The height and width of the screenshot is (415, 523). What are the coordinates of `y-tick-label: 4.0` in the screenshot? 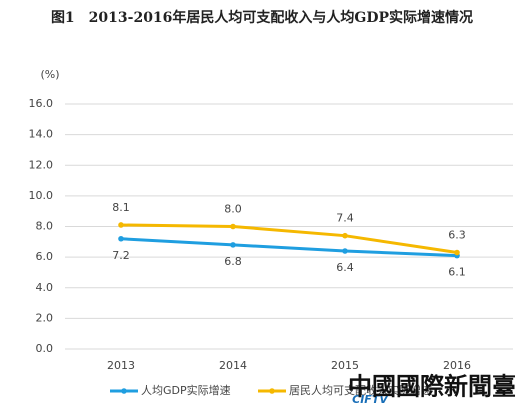 It's located at (45, 287).